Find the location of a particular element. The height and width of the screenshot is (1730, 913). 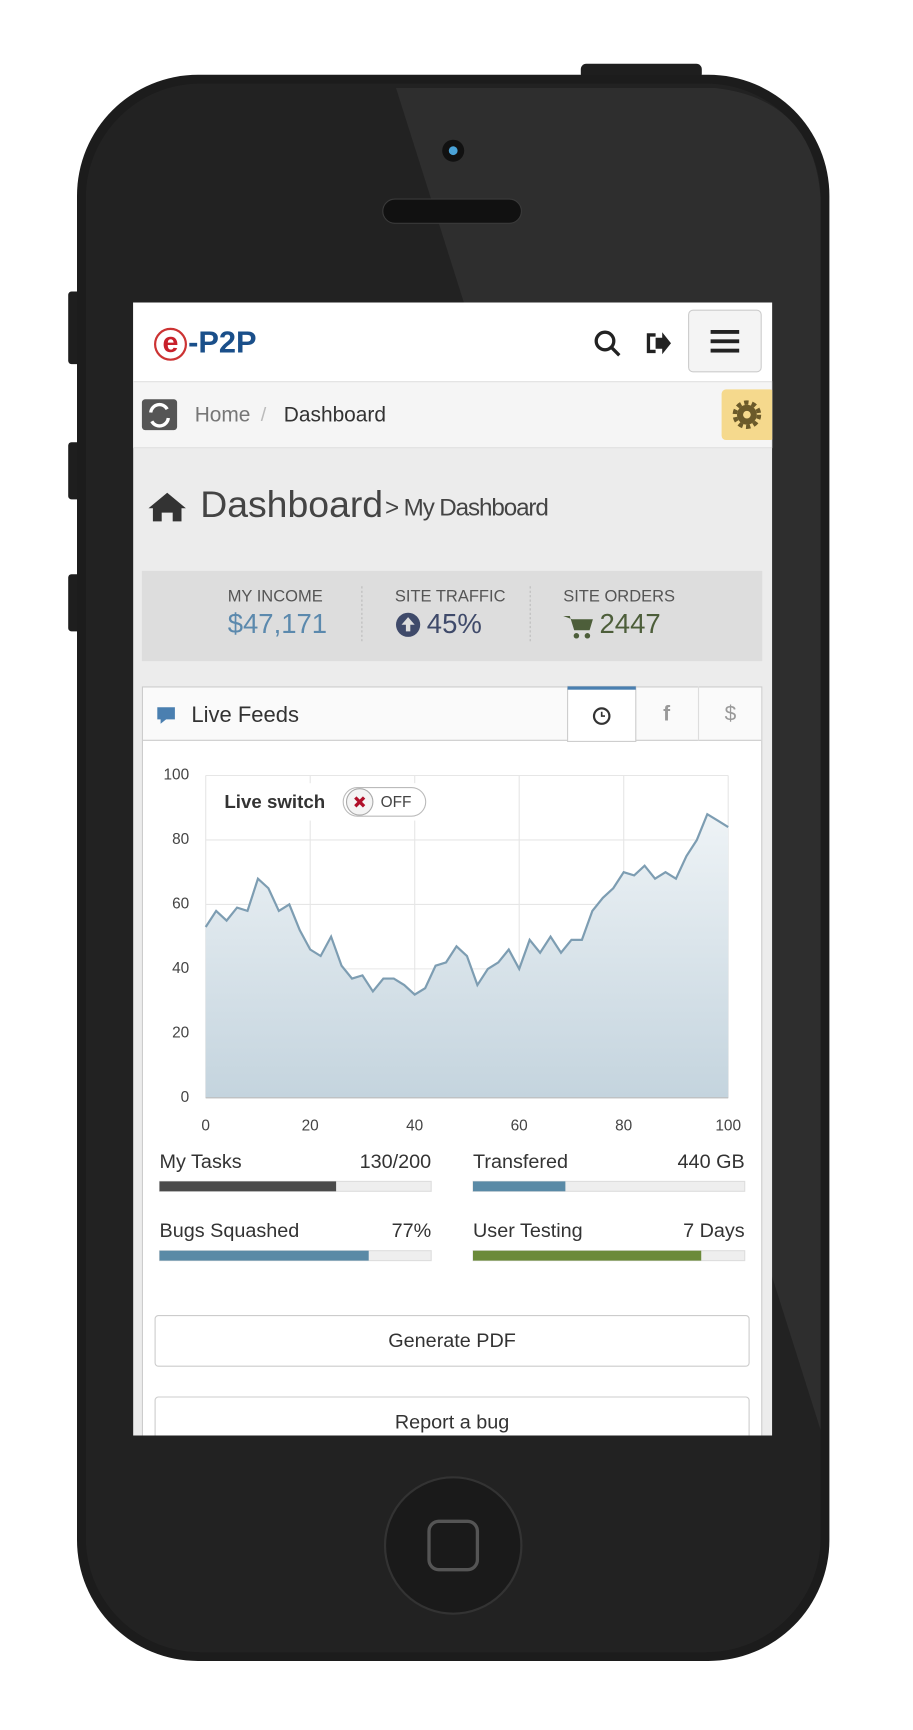

chart: 0 20 40 60 80 100 0 20 40 60 80 100 is located at coordinates (453, 951).